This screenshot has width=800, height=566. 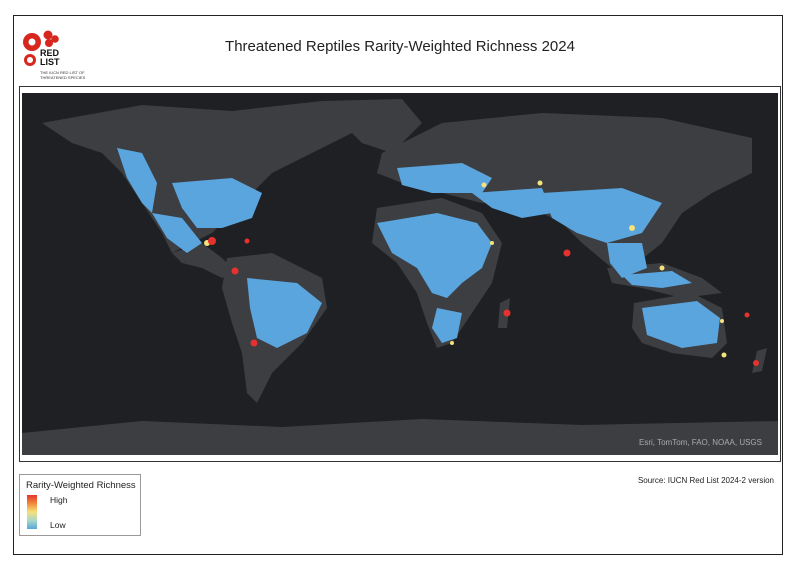 What do you see at coordinates (627, 260) in the screenshot?
I see `se-asia-low` at bounding box center [627, 260].